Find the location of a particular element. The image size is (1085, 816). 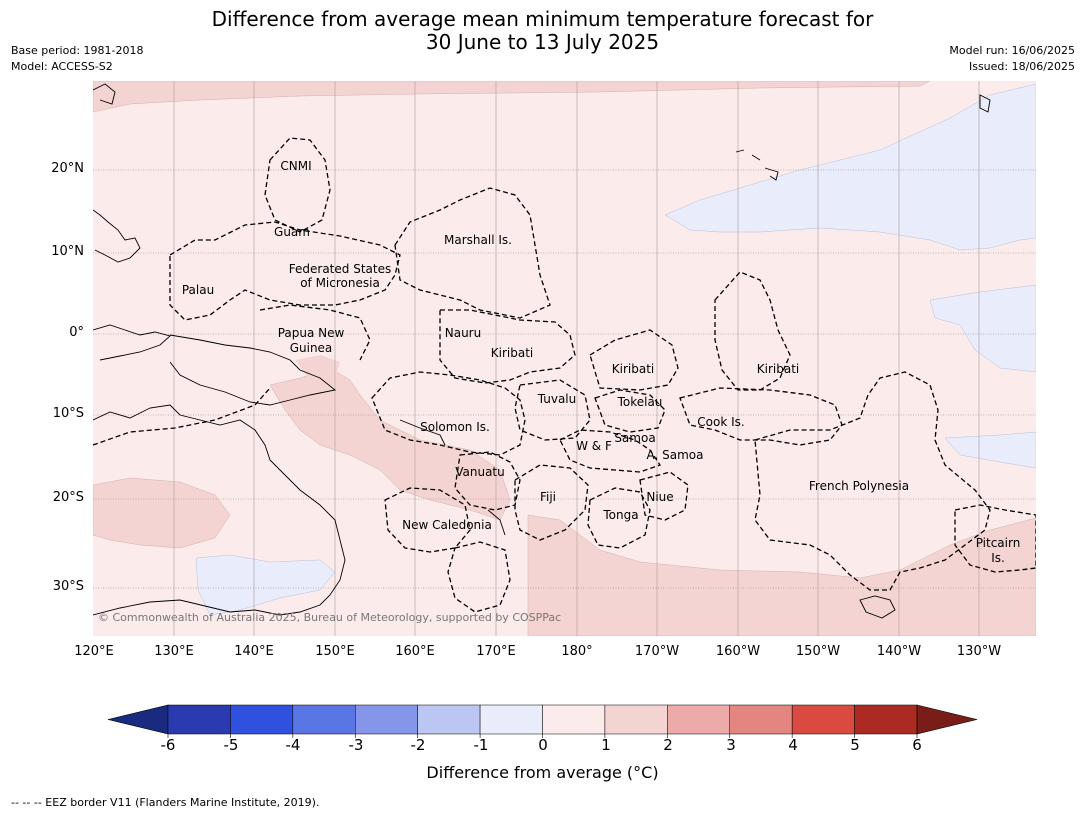

lon-label-120e: 120°E is located at coordinates (94, 651).